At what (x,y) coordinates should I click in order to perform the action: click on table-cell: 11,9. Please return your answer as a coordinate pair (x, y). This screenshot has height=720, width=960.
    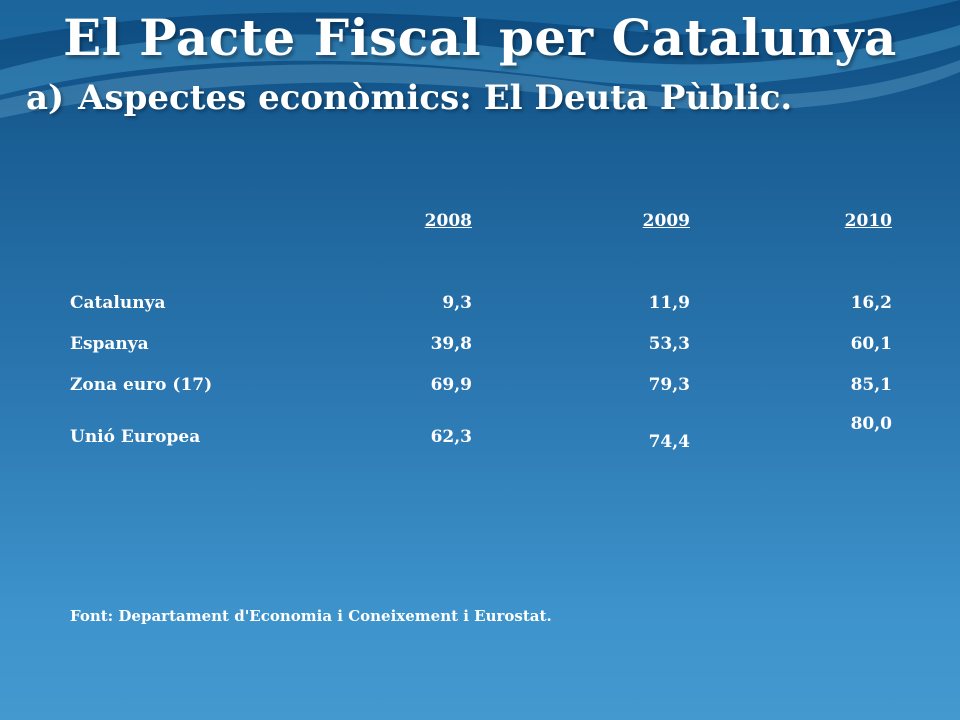
    Looking at the image, I should click on (669, 303).